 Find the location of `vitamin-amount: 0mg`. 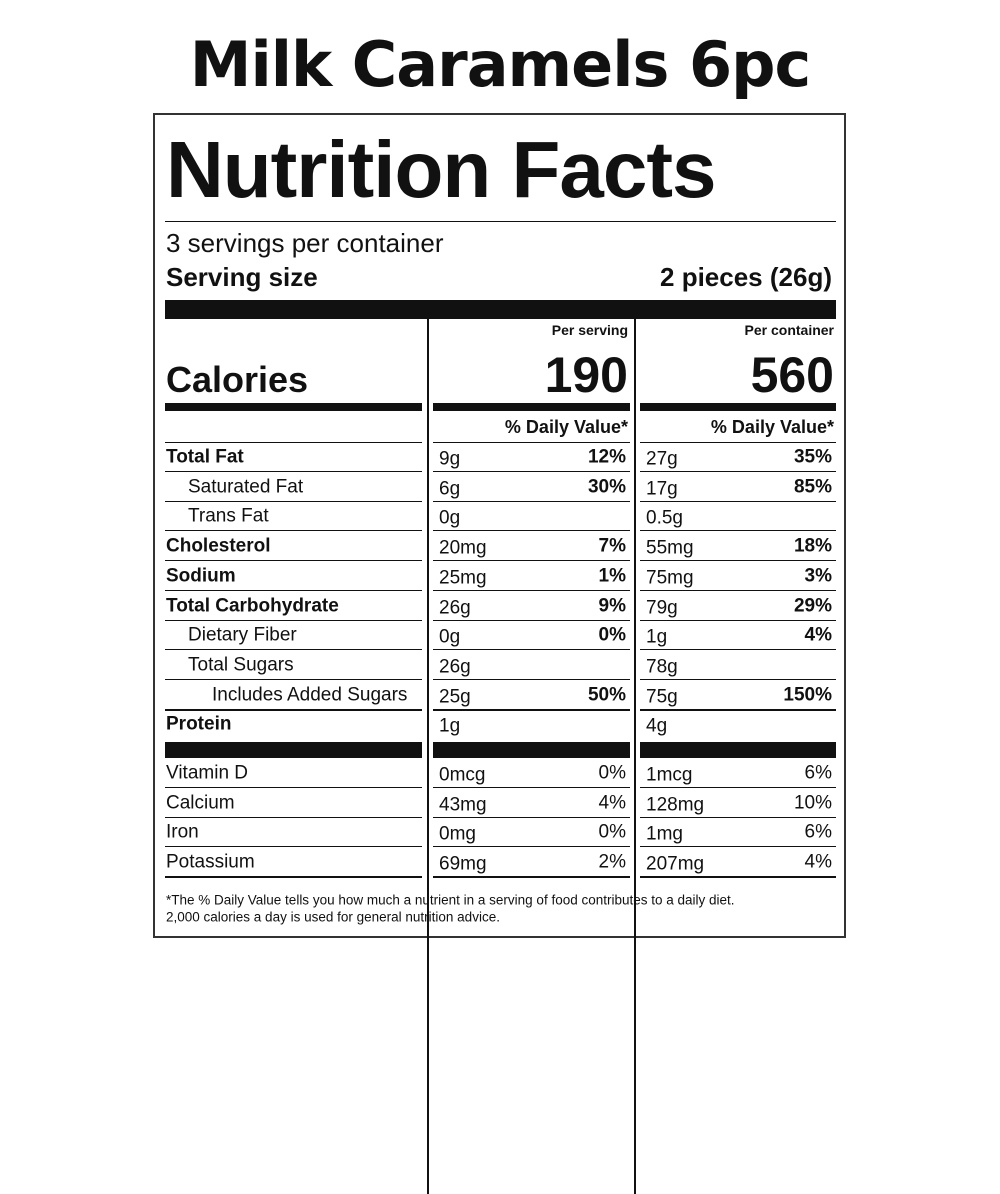

vitamin-amount: 0mg is located at coordinates (457, 834).